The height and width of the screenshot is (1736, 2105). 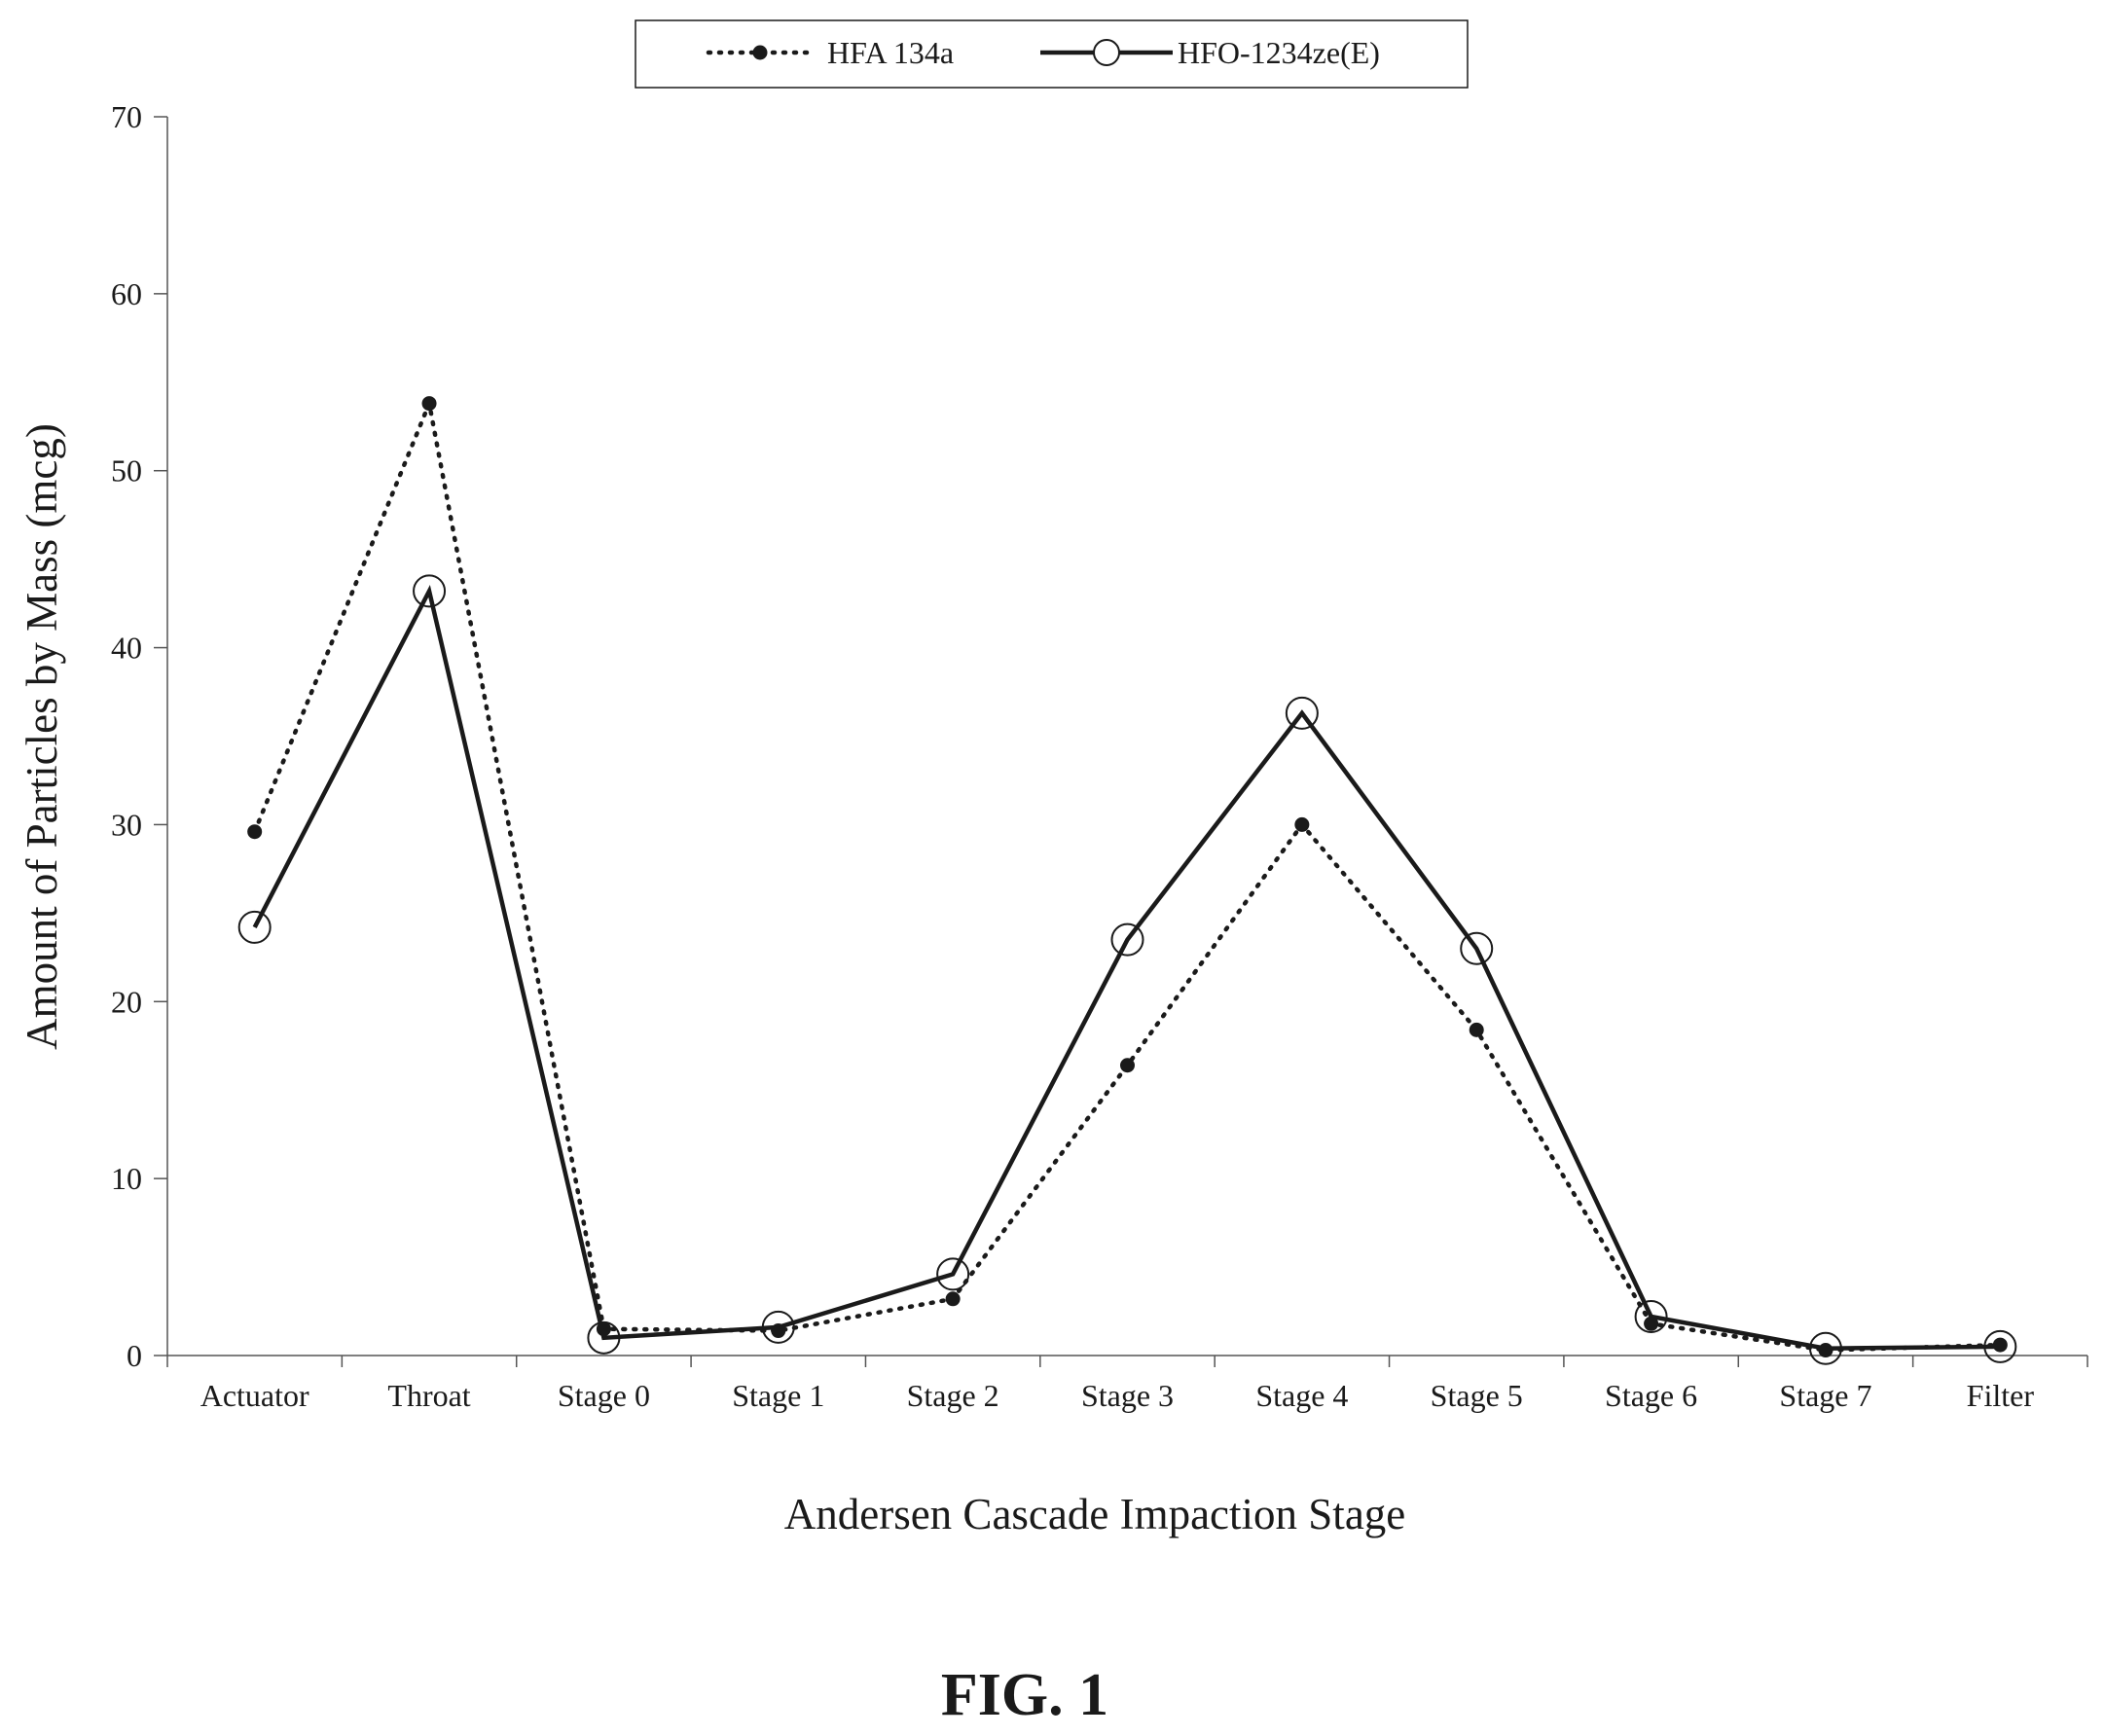 I want to click on legend: HFA 134a HFO-1234ze(E), so click(x=1052, y=54).